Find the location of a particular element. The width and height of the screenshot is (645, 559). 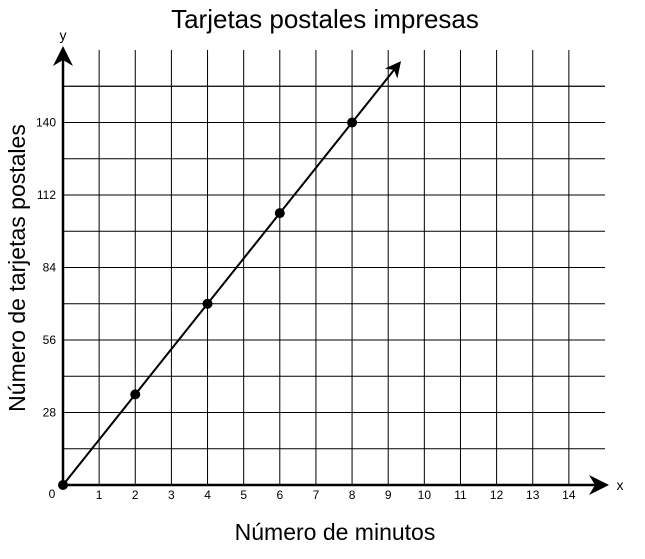

y-axis-label: Número de tarjetas postales is located at coordinates (17, 268).